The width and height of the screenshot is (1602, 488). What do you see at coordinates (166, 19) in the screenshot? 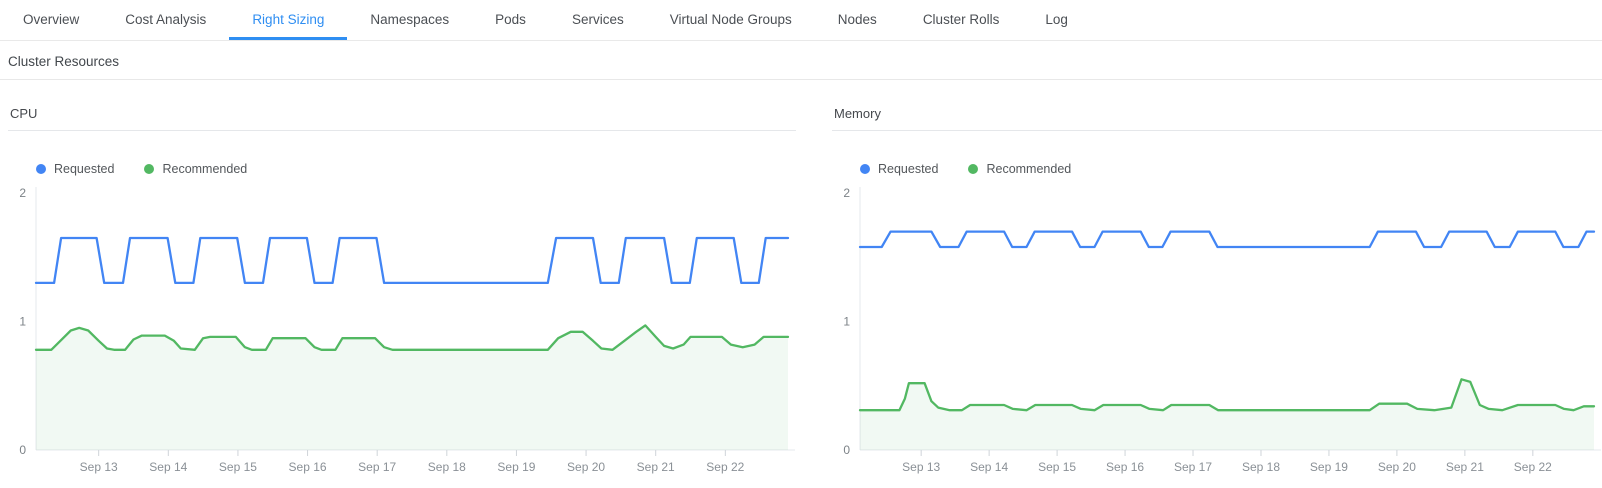
I see `tab-cost-analysis: Cost Analysis` at bounding box center [166, 19].